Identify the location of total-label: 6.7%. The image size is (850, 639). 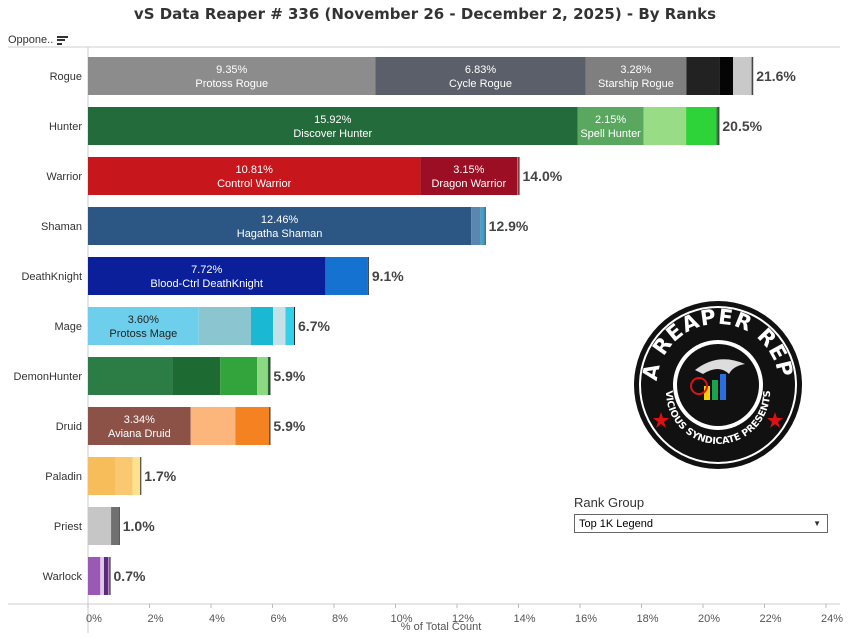
(314, 326).